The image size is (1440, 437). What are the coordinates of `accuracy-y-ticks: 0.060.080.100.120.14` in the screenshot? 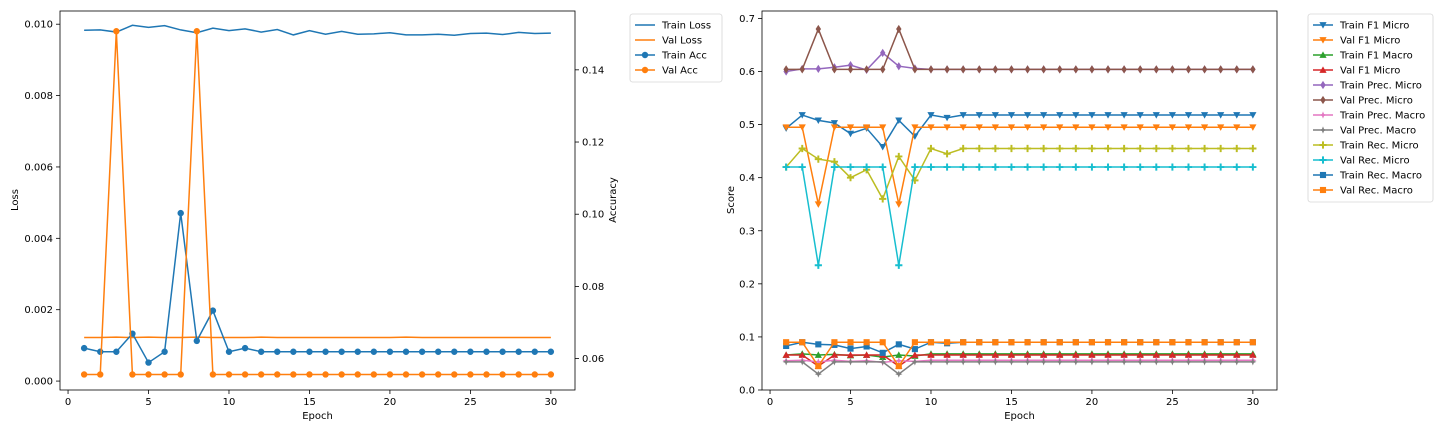 It's located at (589, 215).